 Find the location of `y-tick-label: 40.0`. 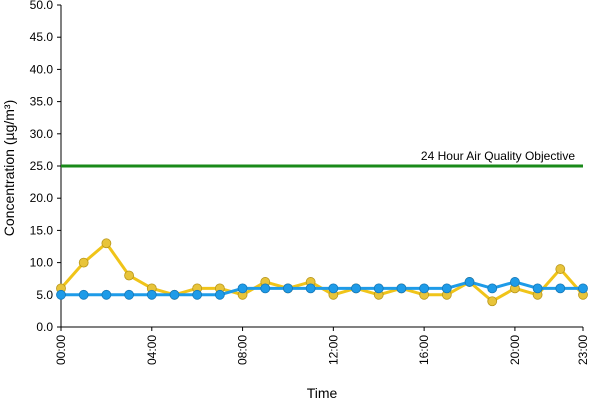

y-tick-label: 40.0 is located at coordinates (42, 69).